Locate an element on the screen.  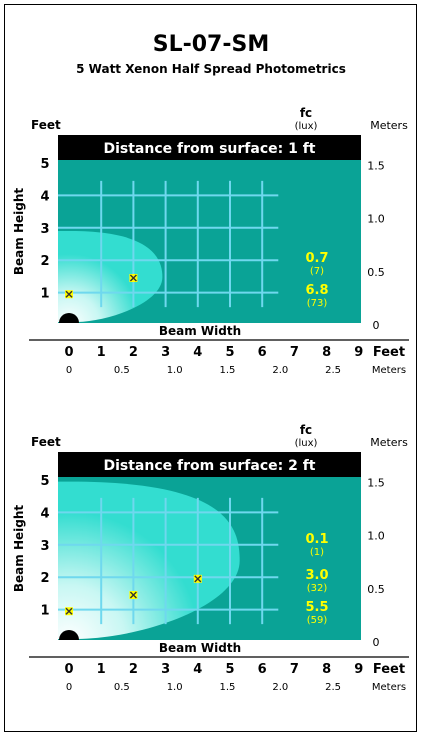
page-subtitle: 5 Watt Xenon Half Spread Photometrics is located at coordinates (211, 69).